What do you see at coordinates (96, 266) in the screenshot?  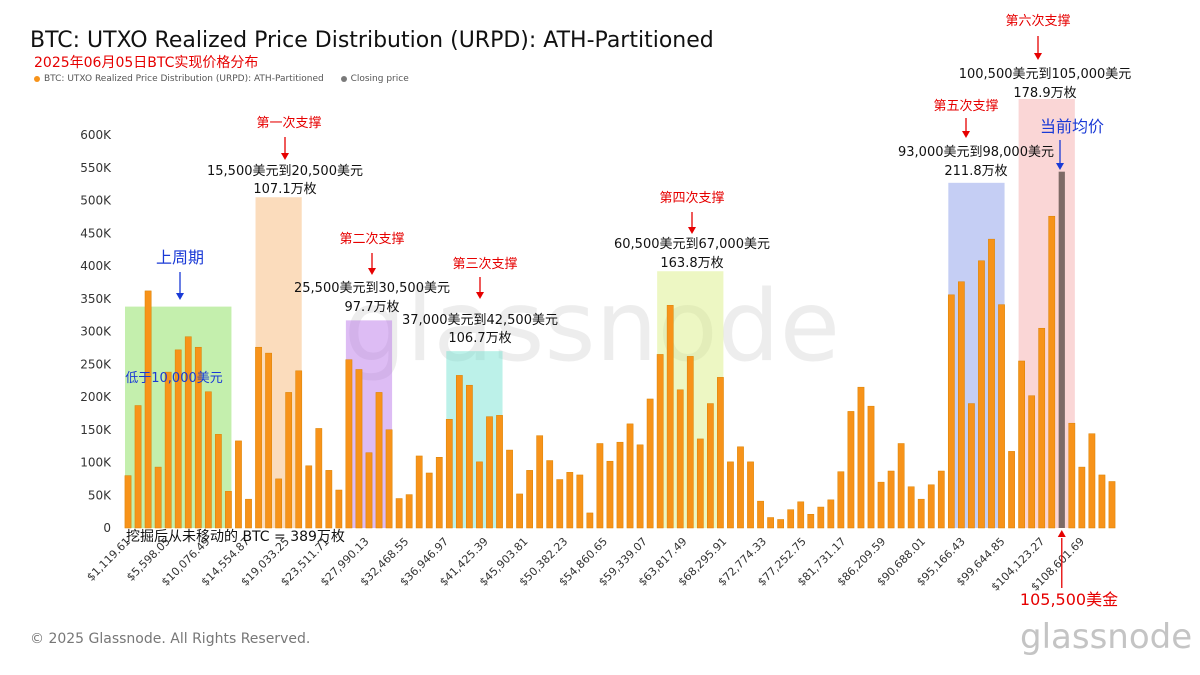 I see `y-tick-label: 400K` at bounding box center [96, 266].